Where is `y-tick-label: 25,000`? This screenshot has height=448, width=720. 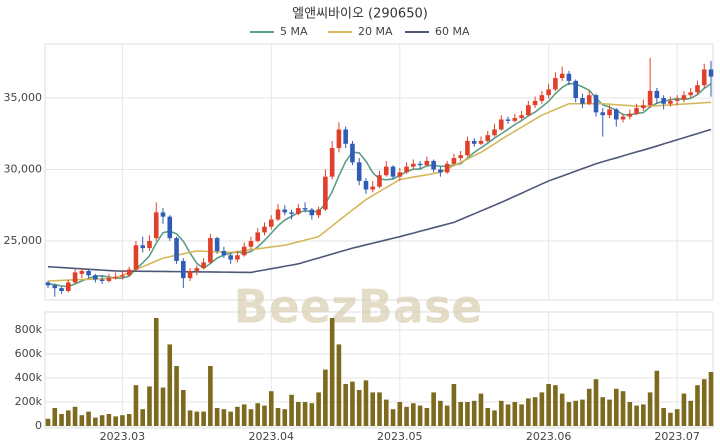
y-tick-label: 25,000 is located at coordinates (23, 240).